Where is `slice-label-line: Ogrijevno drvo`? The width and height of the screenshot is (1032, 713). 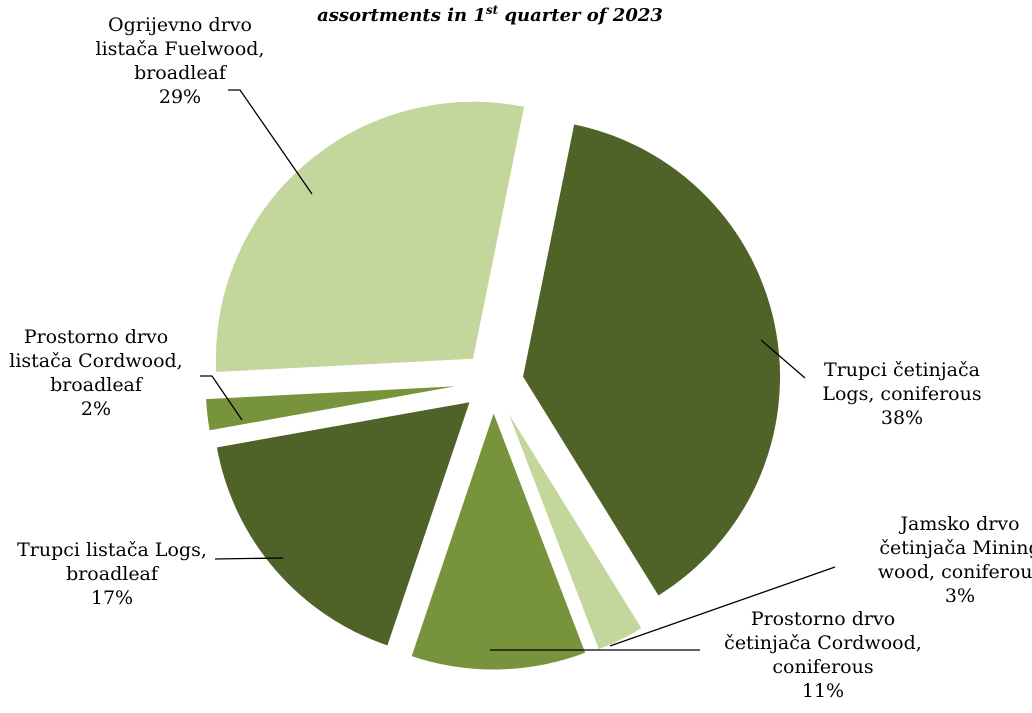 slice-label-line: Ogrijevno drvo is located at coordinates (180, 25).